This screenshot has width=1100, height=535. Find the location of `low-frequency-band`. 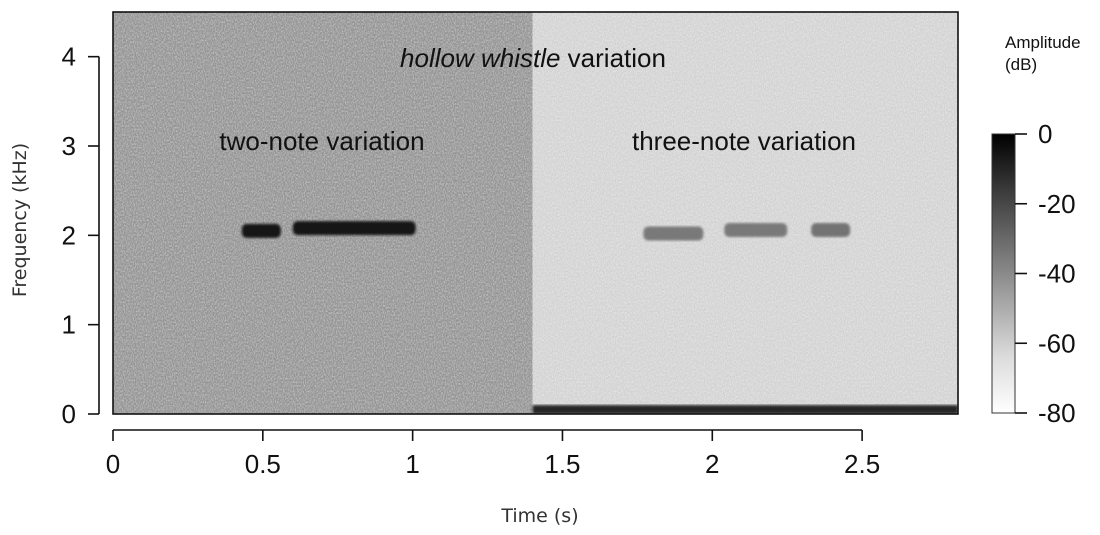

low-frequency-band is located at coordinates (745, 409).